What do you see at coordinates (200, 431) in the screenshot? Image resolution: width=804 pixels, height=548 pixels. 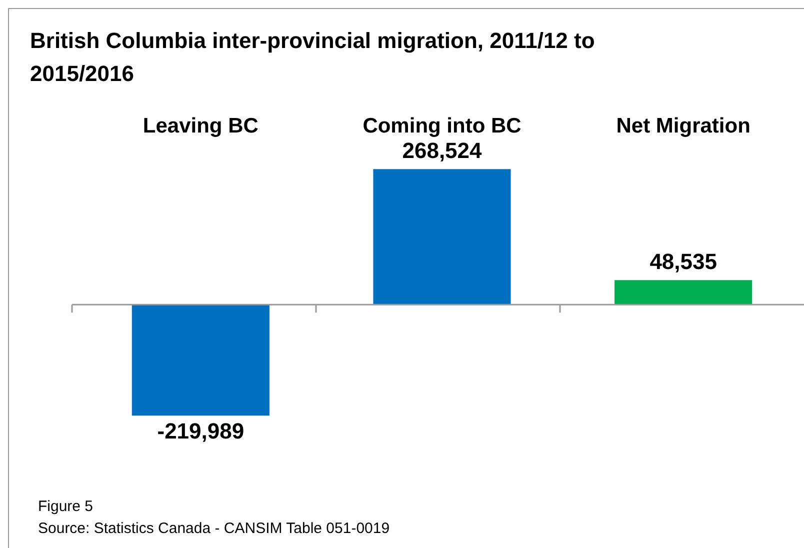 I see `data-label: -219,989` at bounding box center [200, 431].